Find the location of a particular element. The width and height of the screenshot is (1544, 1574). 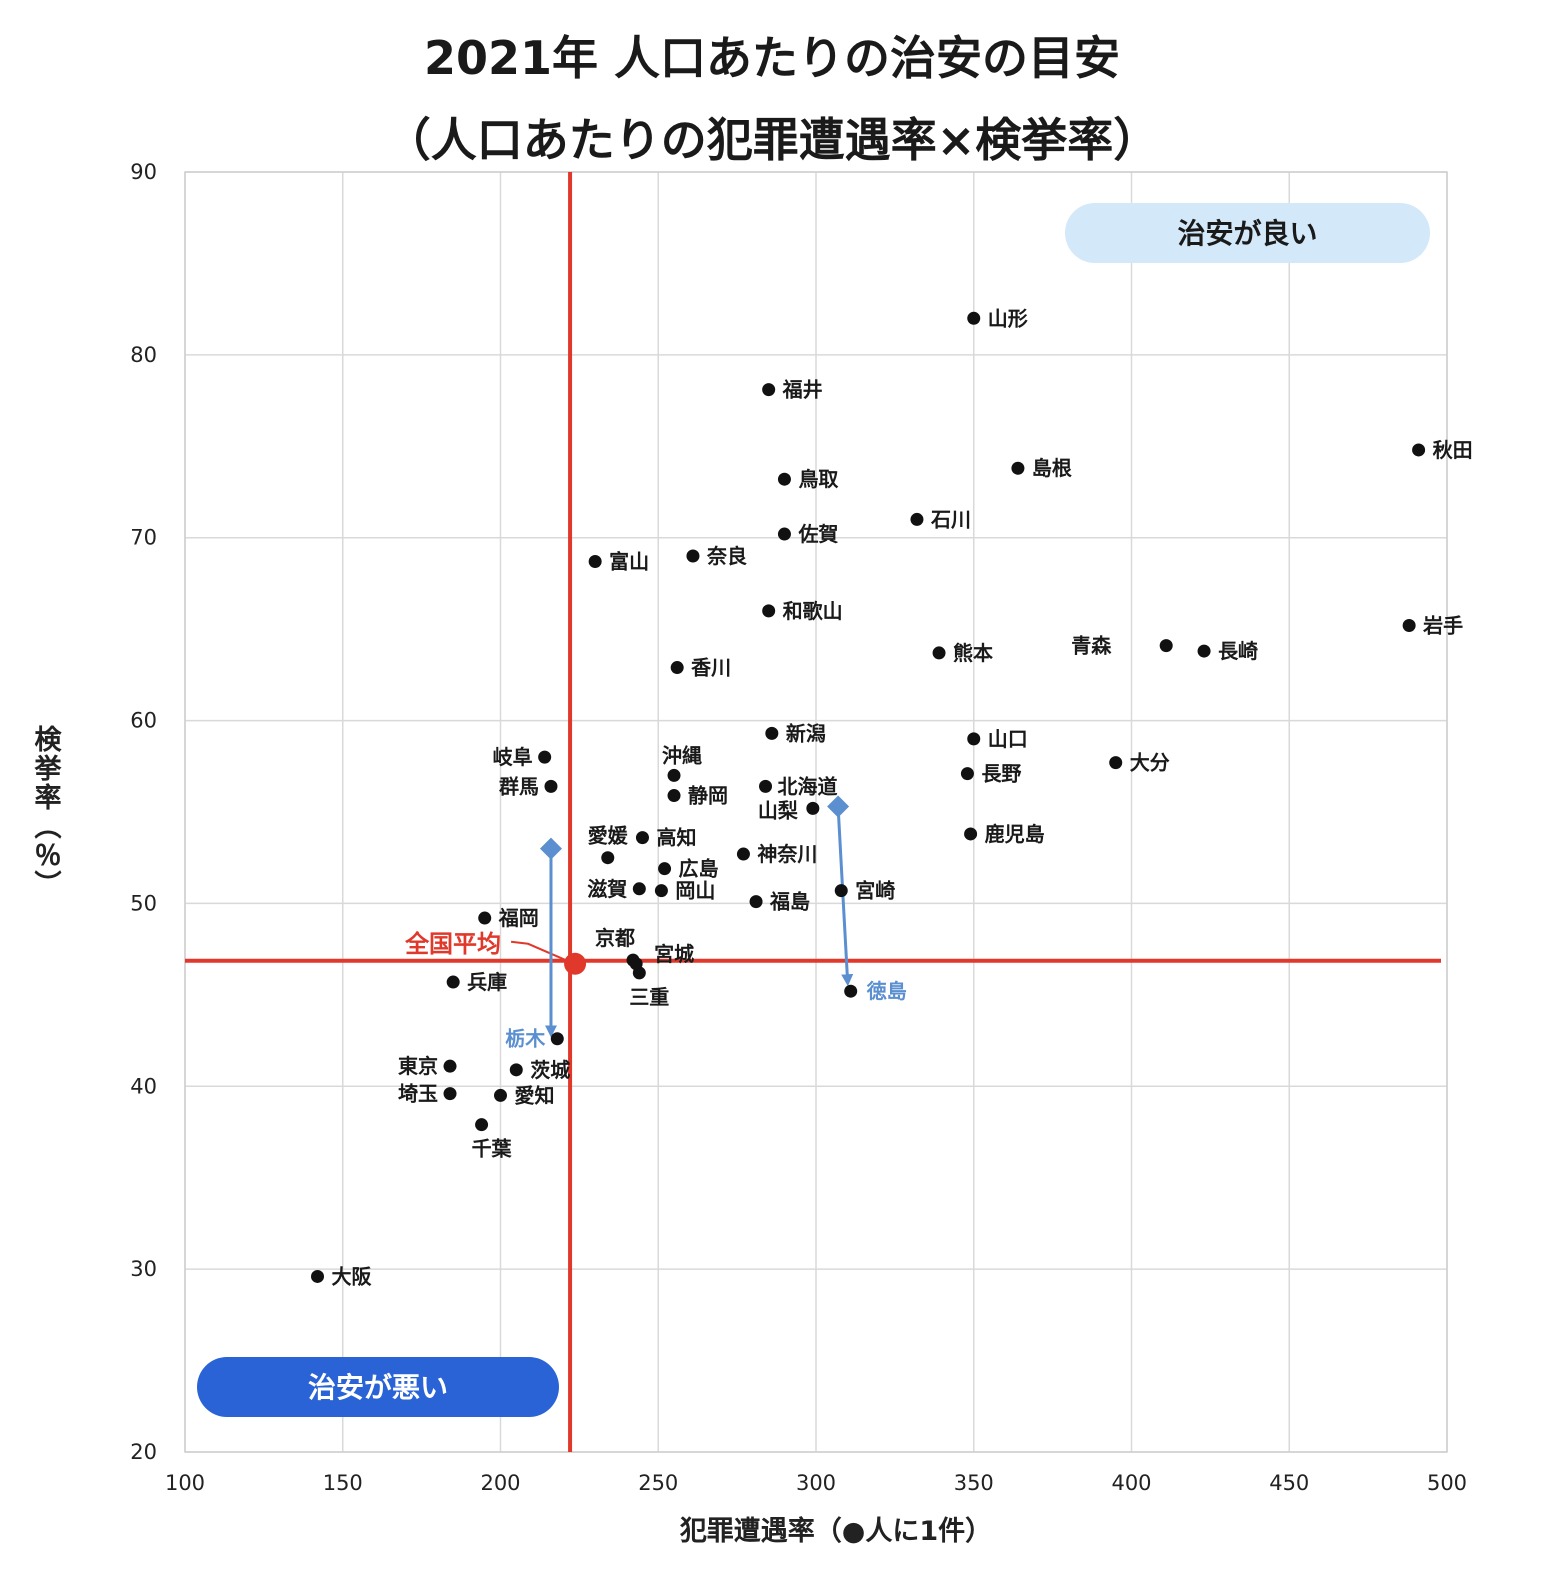

point-label: 石川 is located at coordinates (950, 519).